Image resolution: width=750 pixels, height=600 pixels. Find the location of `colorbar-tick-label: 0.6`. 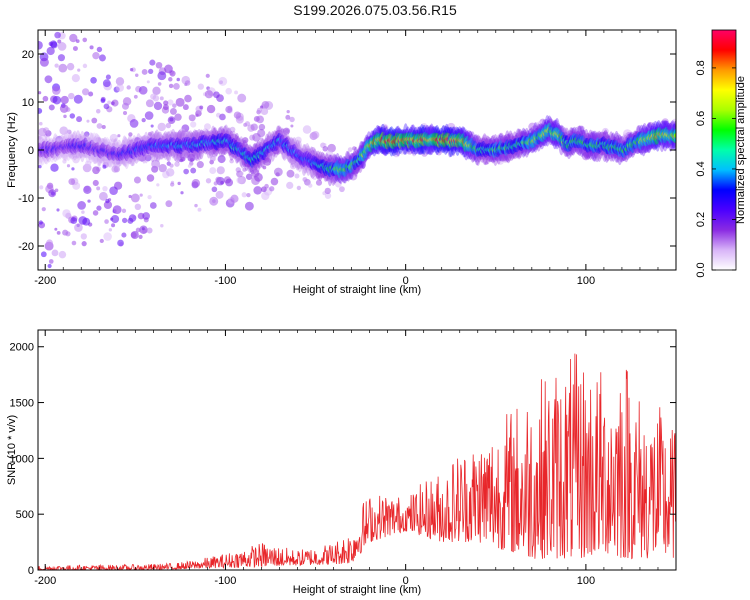

colorbar-tick-label: 0.6 is located at coordinates (701, 118).